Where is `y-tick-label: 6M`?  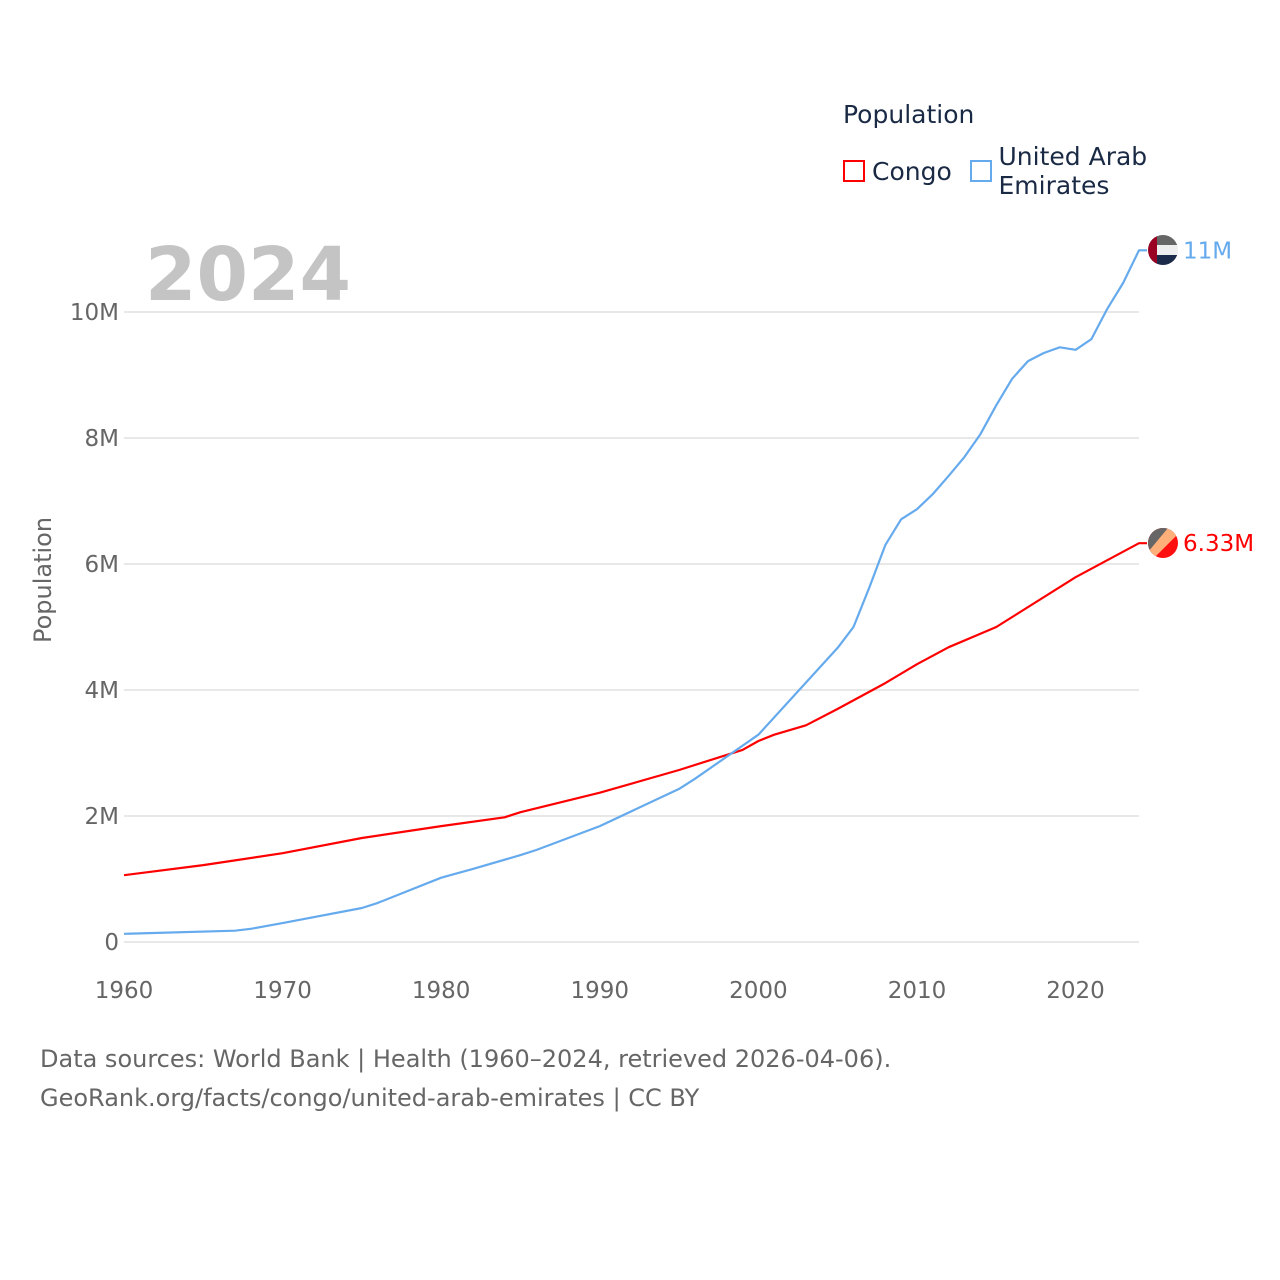
y-tick-label: 6M is located at coordinates (102, 565).